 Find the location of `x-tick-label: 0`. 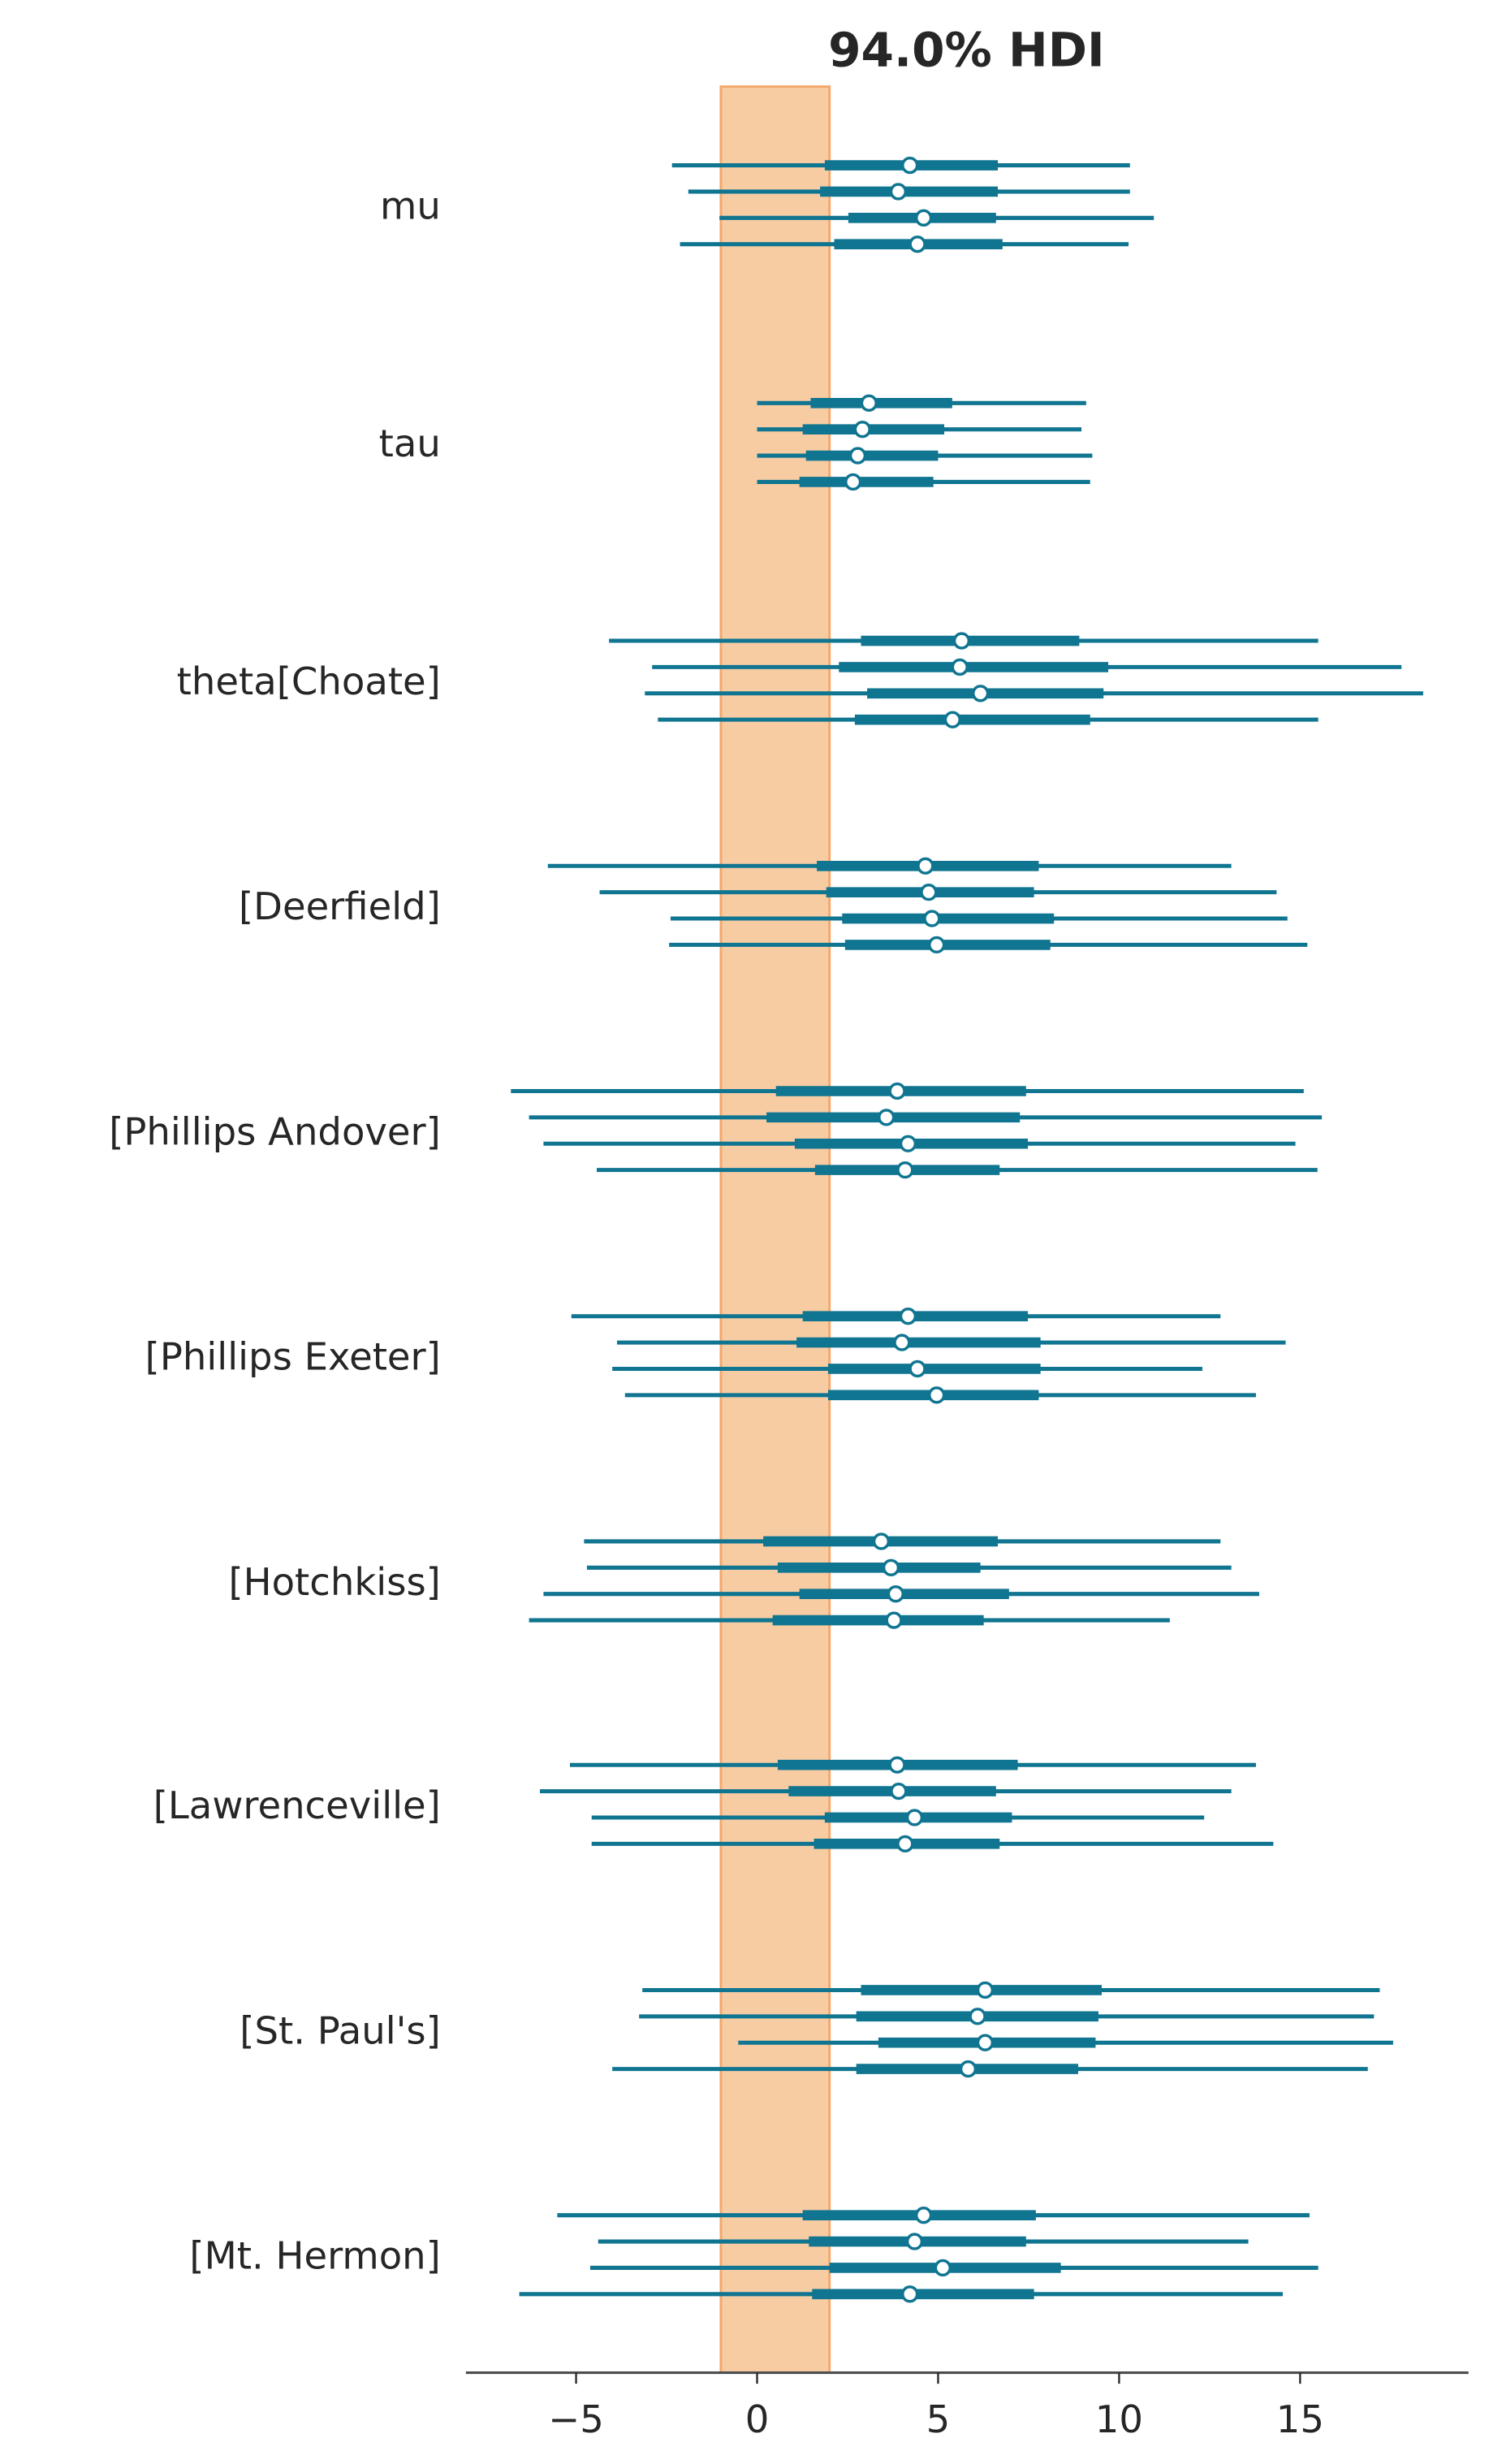

x-tick-label: 0 is located at coordinates (757, 2419).